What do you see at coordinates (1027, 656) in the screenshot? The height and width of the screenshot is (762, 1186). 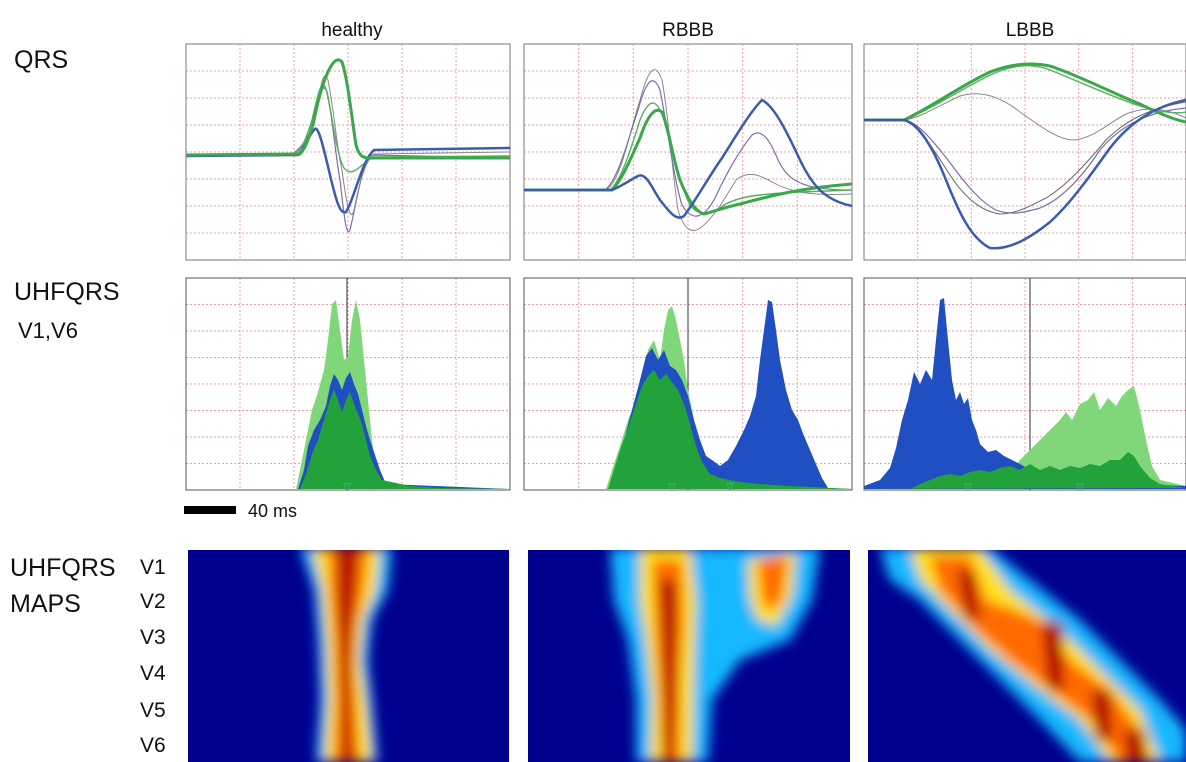 I see `uhf-map-lbbb` at bounding box center [1027, 656].